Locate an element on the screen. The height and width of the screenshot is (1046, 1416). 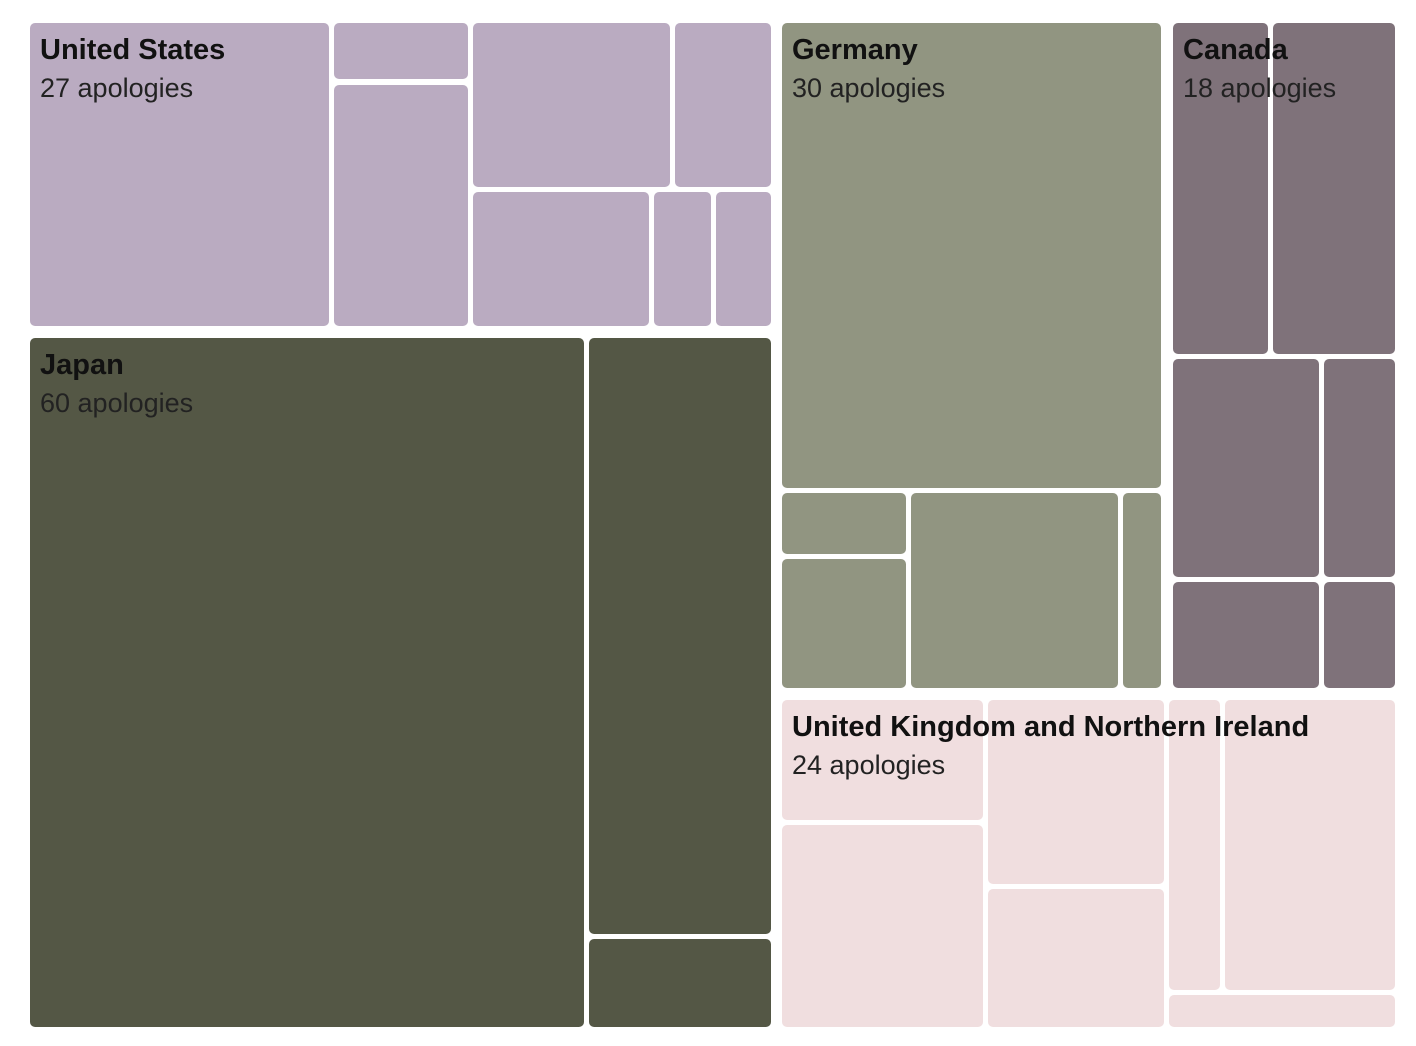
group-label-united-kingdom-and-northern-ireland: United Kingdom and Northern Ireland is located at coordinates (1050, 727).